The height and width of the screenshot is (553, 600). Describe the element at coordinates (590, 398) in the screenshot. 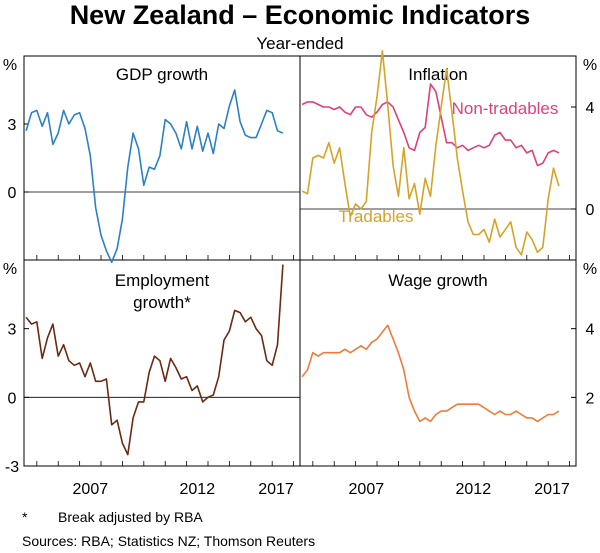

I see `y-tick-label: 2` at that location.